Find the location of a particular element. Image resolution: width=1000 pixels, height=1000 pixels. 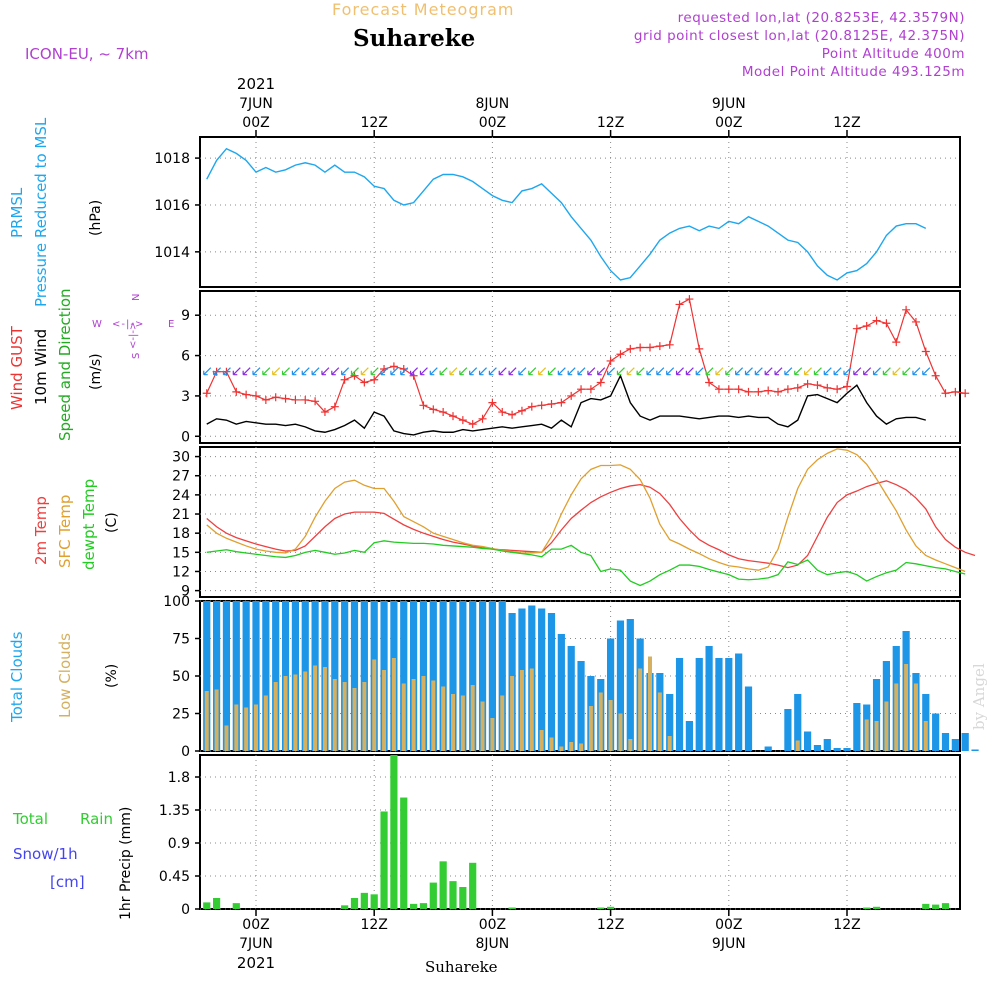

compass-ew-arrow: <-|-> is located at coordinates (128, 324).